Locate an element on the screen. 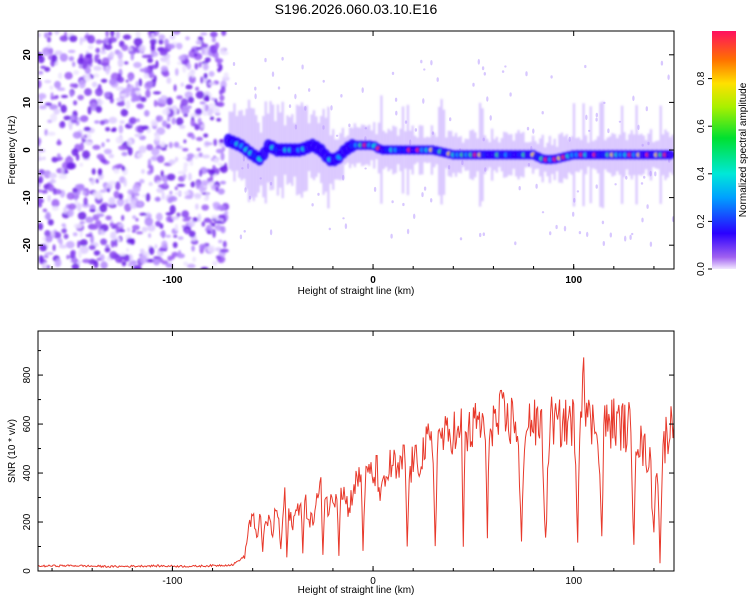 The width and height of the screenshot is (750, 600). spectrogram-ytick-label: 20 is located at coordinates (27, 55).